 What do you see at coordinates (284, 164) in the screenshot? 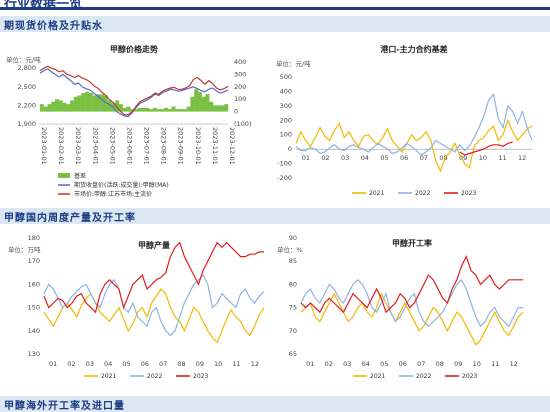
I see `y-tick-label: -100` at bounding box center [284, 164].